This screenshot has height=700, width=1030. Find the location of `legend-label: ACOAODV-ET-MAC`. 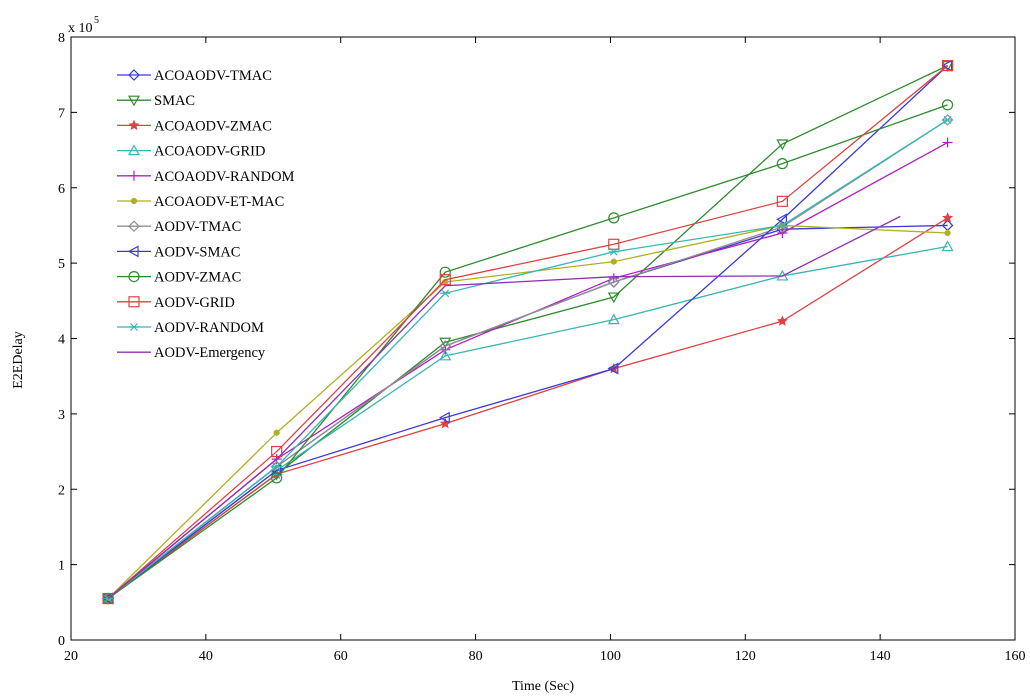

legend-label: ACOAODV-ET-MAC is located at coordinates (219, 202).